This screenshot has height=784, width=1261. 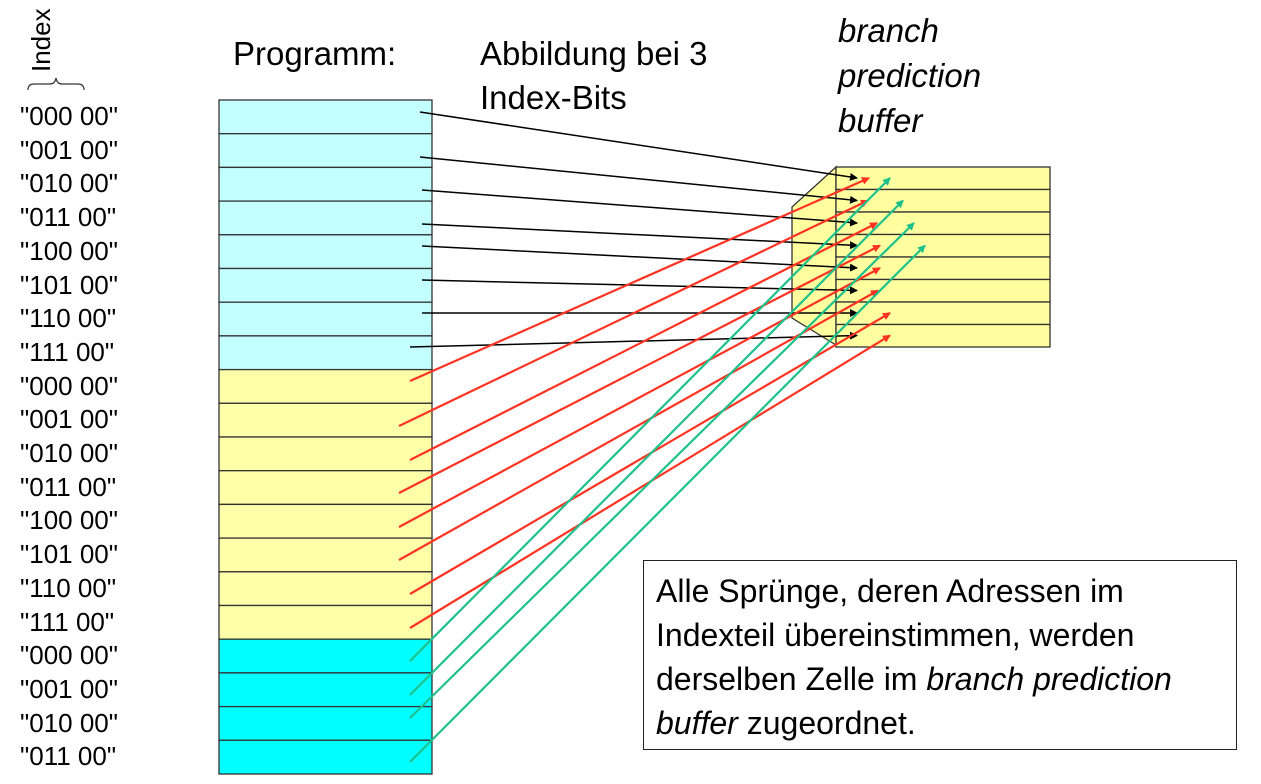 What do you see at coordinates (914, 701) in the screenshot?
I see `note-italic: branch prediction buffer` at bounding box center [914, 701].